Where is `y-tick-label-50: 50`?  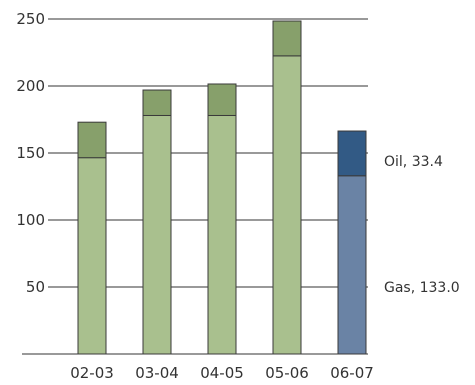 y-tick-label-50: 50 is located at coordinates (35, 287).